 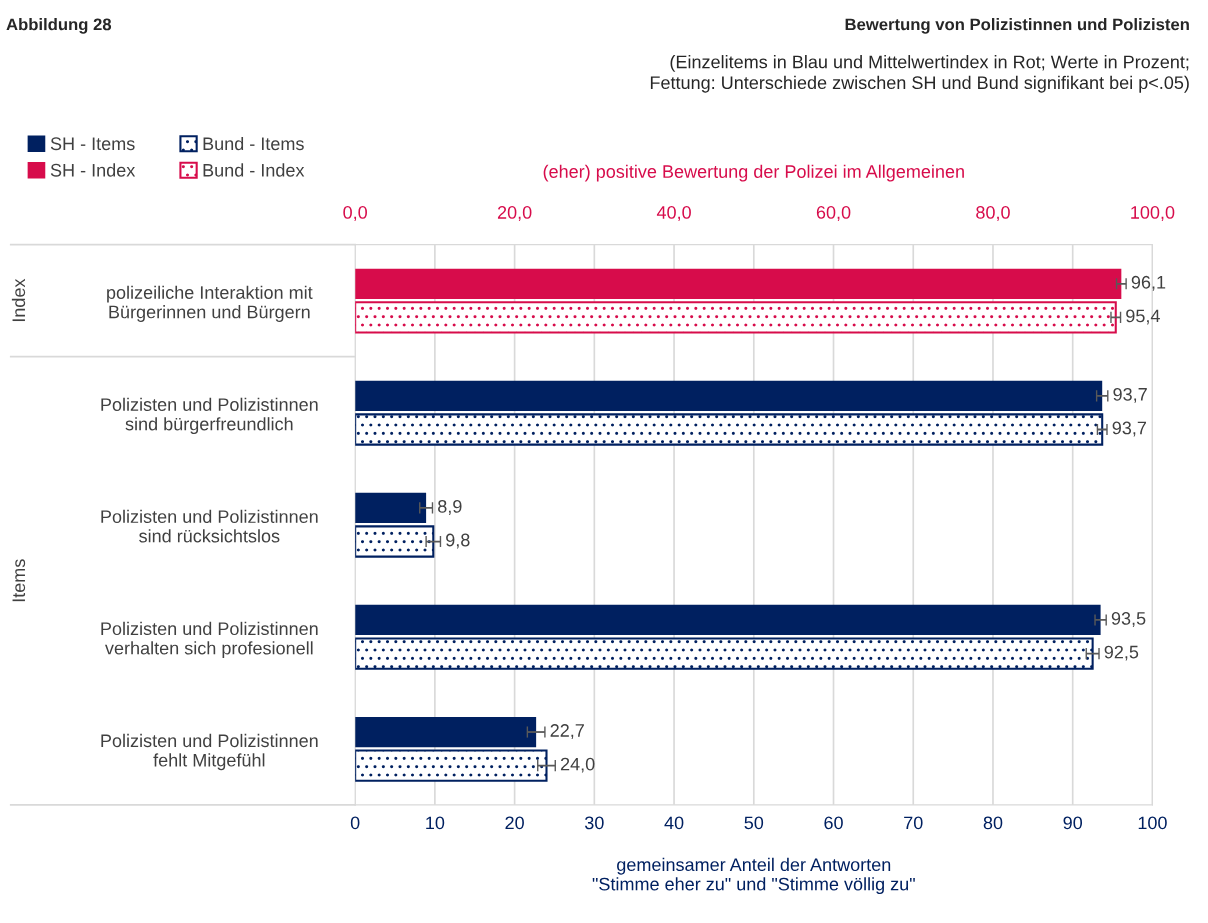 I want to click on x-tick-label: 0, so click(x=355, y=823).